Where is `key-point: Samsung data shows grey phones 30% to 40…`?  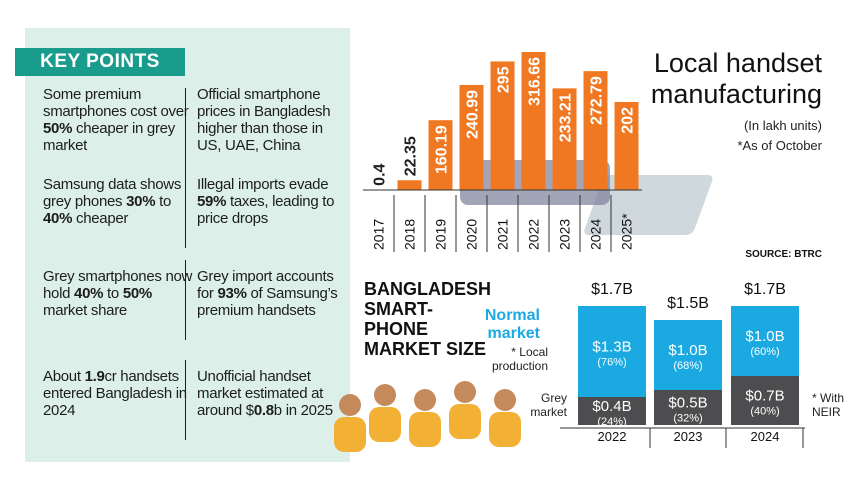
key-point: Samsung data shows grey phones 30% to 40… is located at coordinates (118, 201).